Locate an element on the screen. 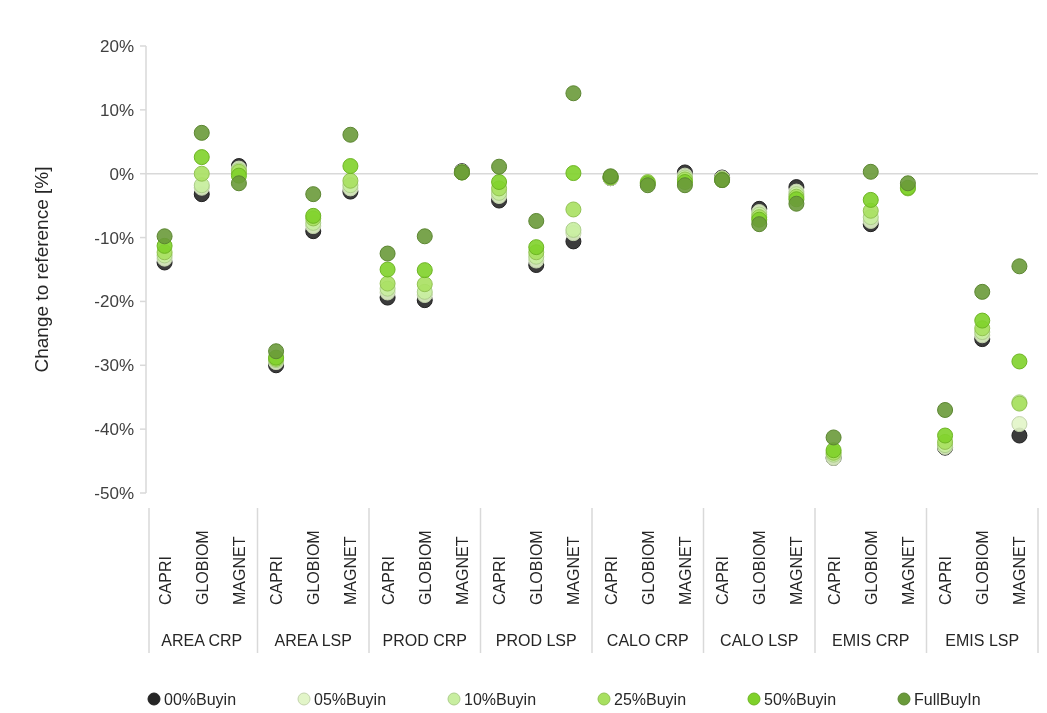 The height and width of the screenshot is (713, 1047). y-tick-label: -20% is located at coordinates (114, 302).